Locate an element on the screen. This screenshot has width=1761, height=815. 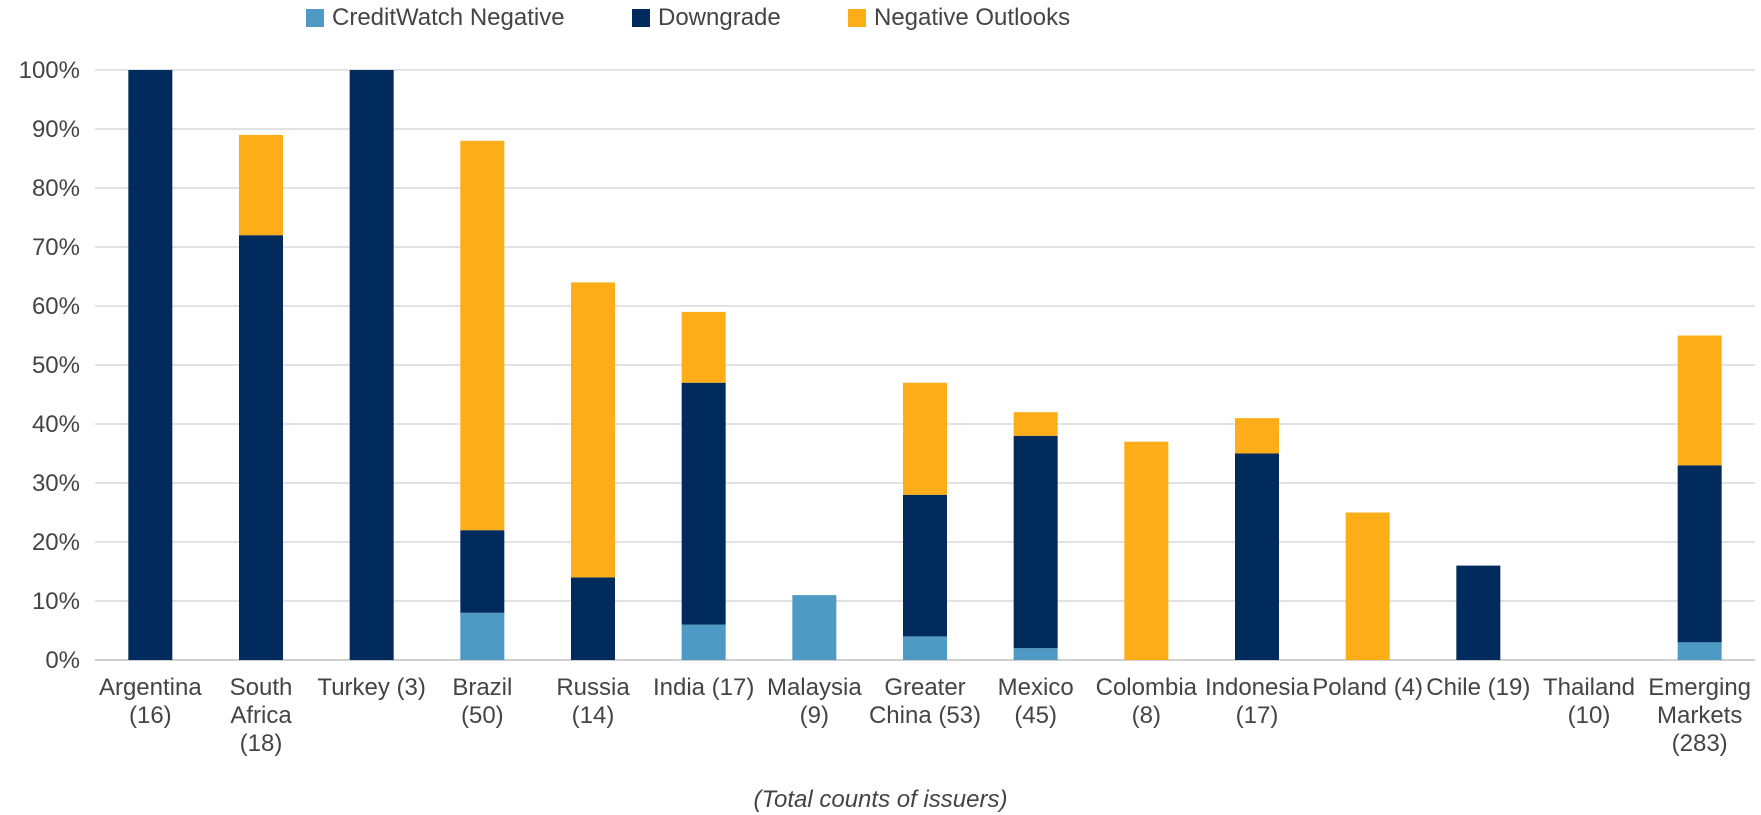
x-tick-label: Colombia (8) is located at coordinates (1147, 701).